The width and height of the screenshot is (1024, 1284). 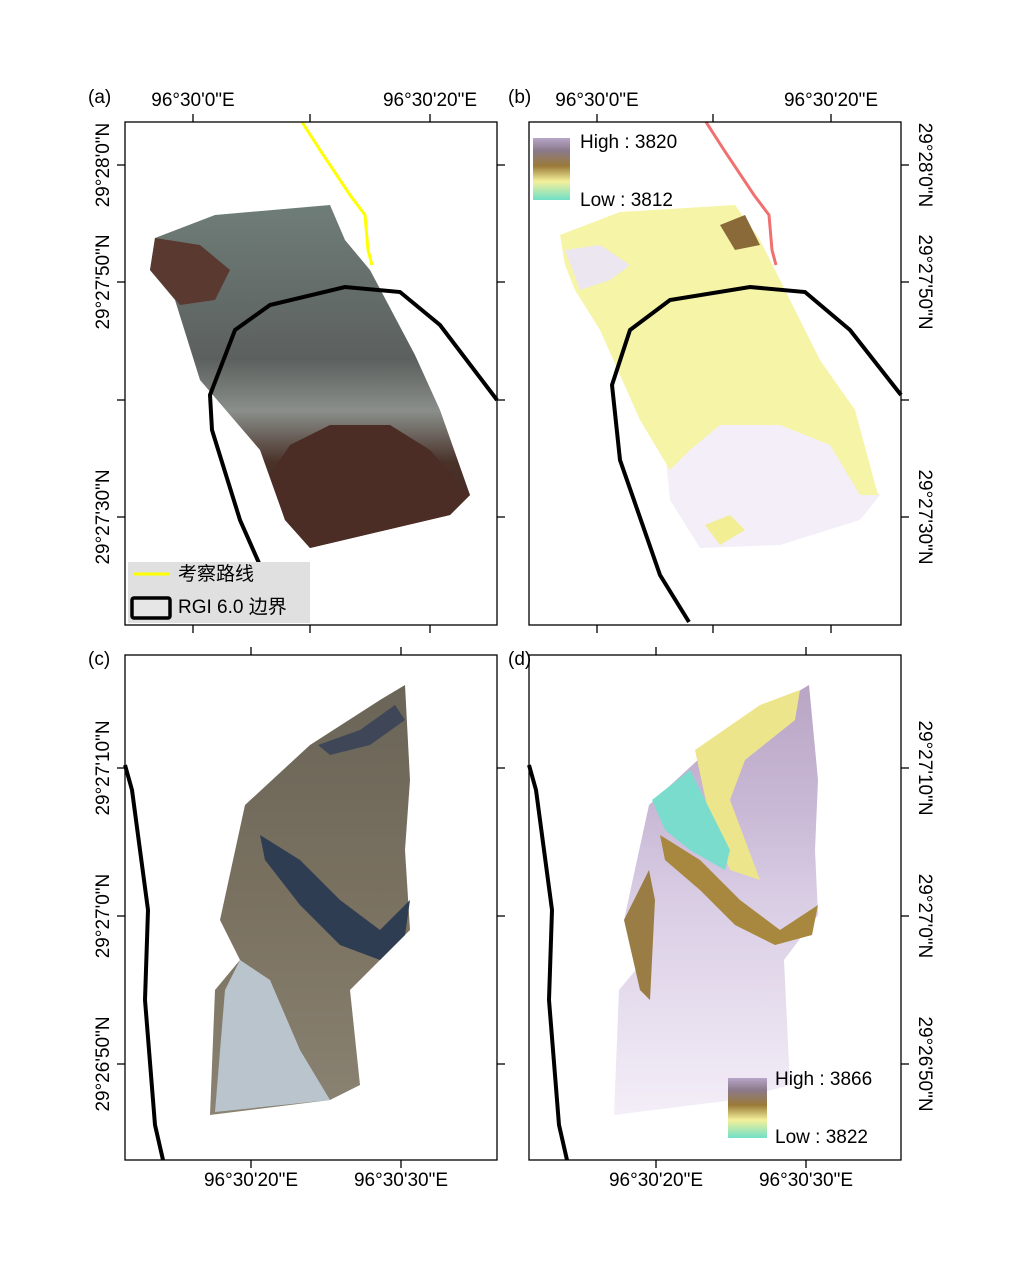 I want to click on panel-label: (c), so click(x=99, y=659).